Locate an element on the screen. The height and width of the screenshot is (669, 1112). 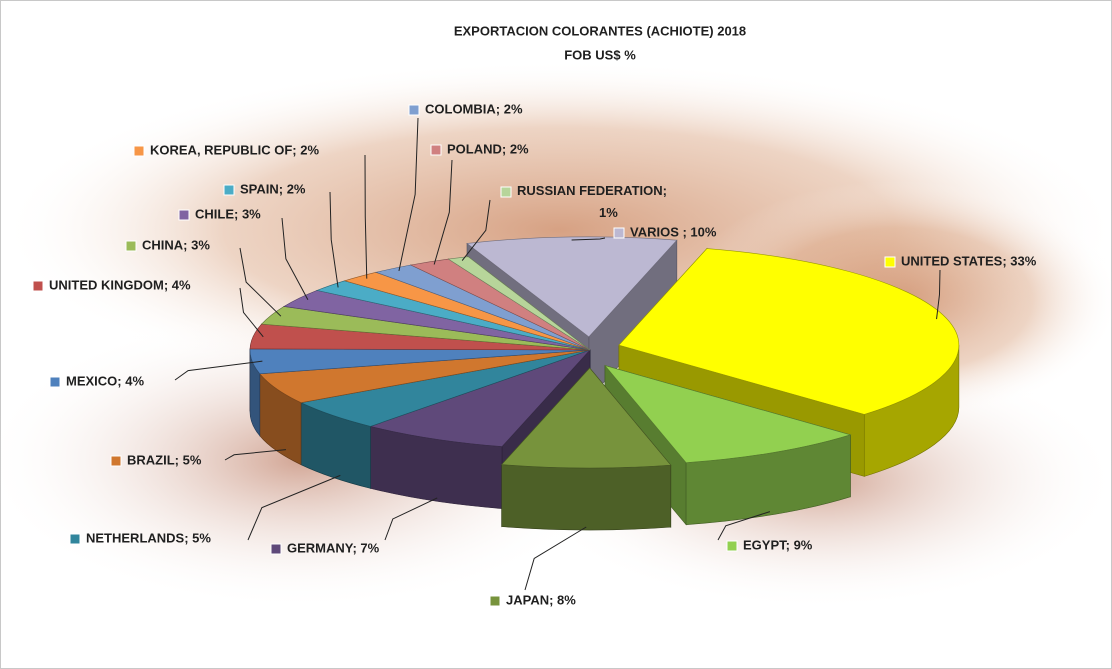
data-label: NETHERLANDS; 5% is located at coordinates (148, 537).